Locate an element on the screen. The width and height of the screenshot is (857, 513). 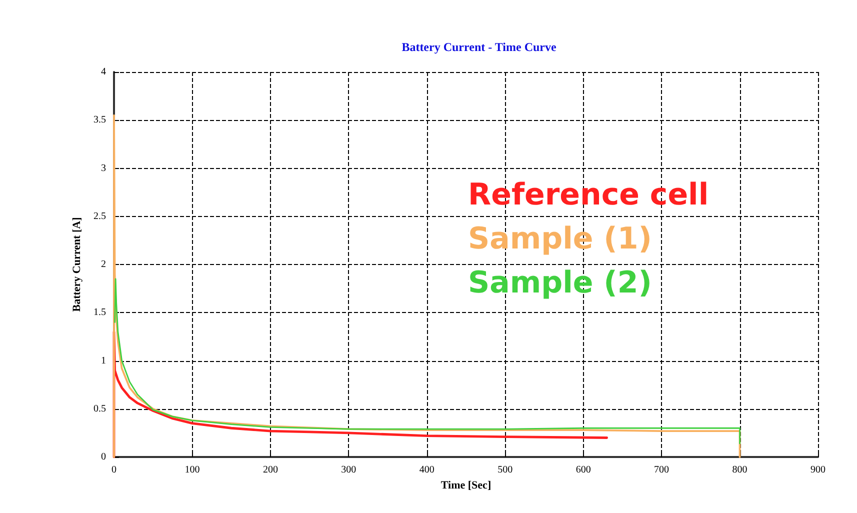
x-tick-label: 900 is located at coordinates (818, 470).